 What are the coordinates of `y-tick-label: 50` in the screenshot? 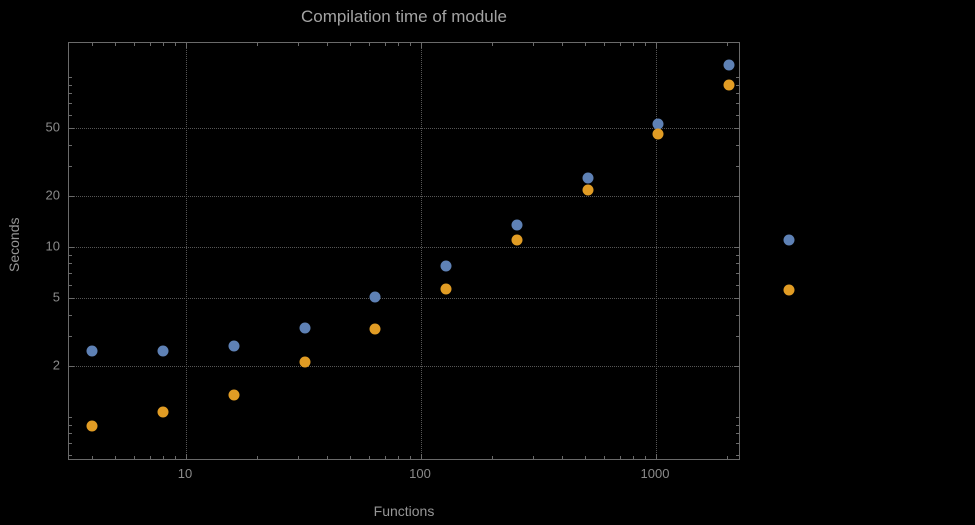 It's located at (52, 127).